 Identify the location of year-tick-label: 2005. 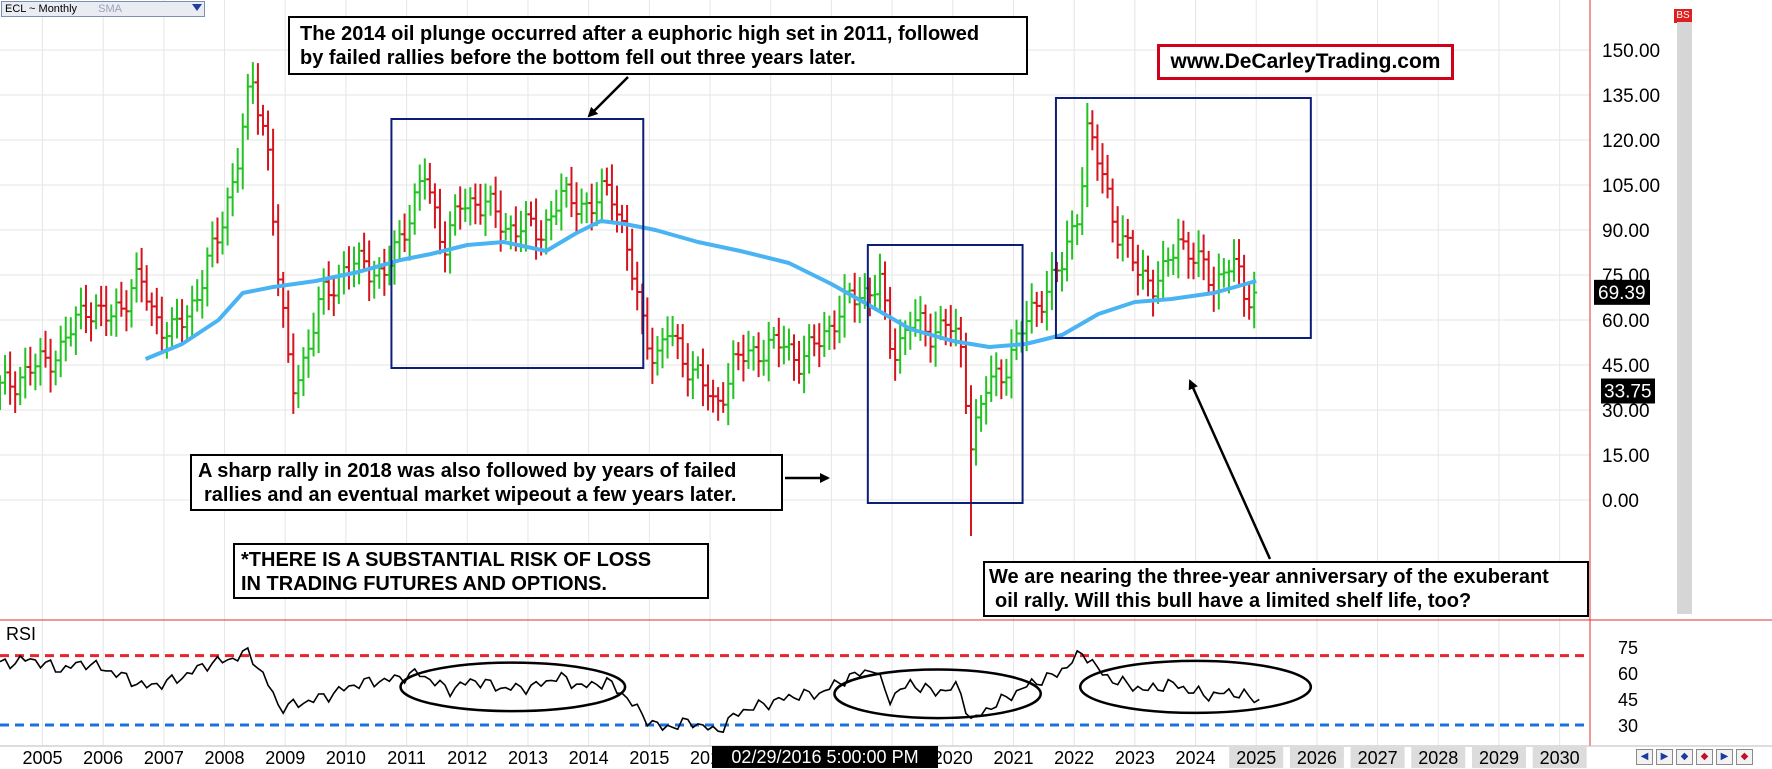
(42, 758).